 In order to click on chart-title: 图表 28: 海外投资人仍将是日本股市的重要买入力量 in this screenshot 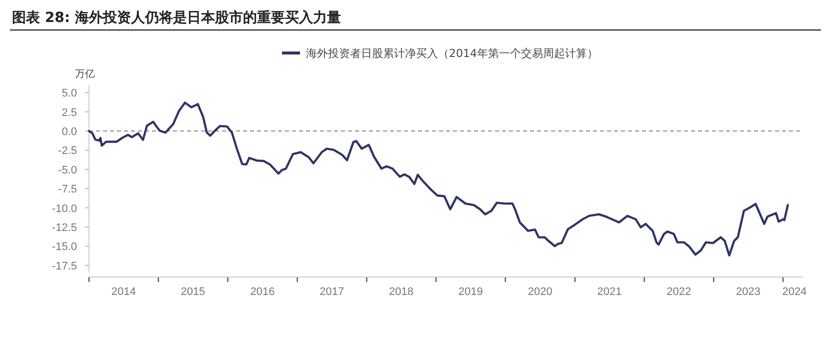, I will do `click(176, 17)`.